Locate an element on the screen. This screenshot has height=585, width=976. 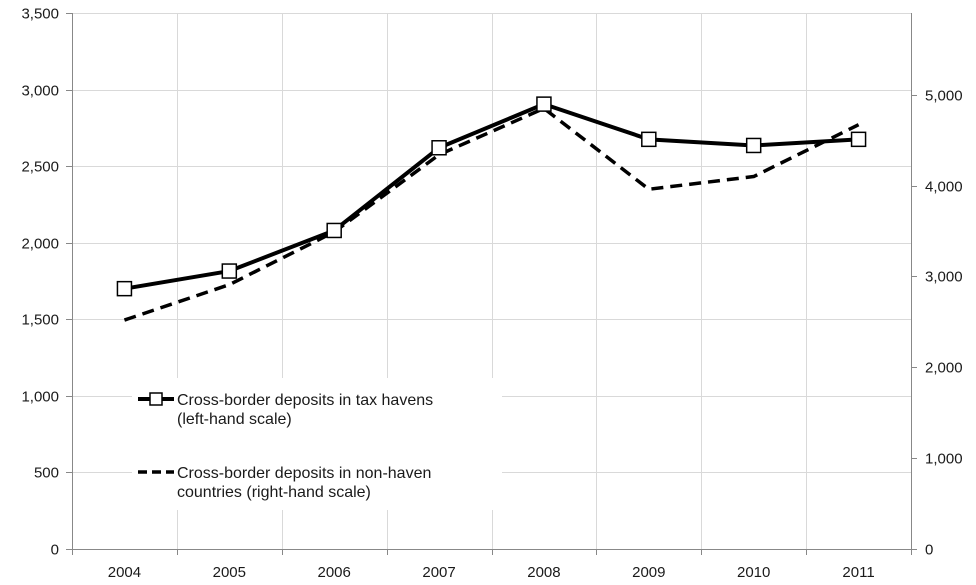
x-tick-label: 2010 is located at coordinates (753, 572).